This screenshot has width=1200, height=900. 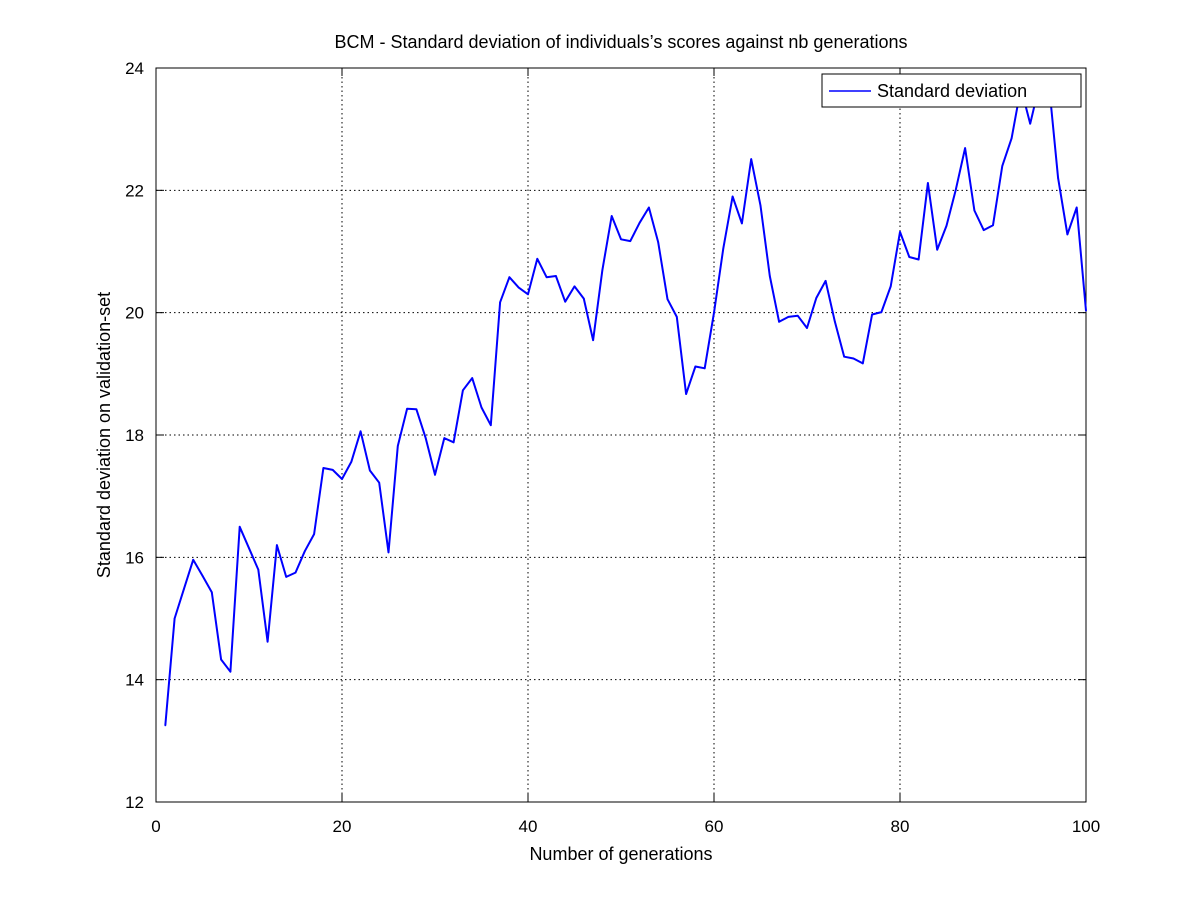 What do you see at coordinates (900, 826) in the screenshot?
I see `x-tick-label: 80` at bounding box center [900, 826].